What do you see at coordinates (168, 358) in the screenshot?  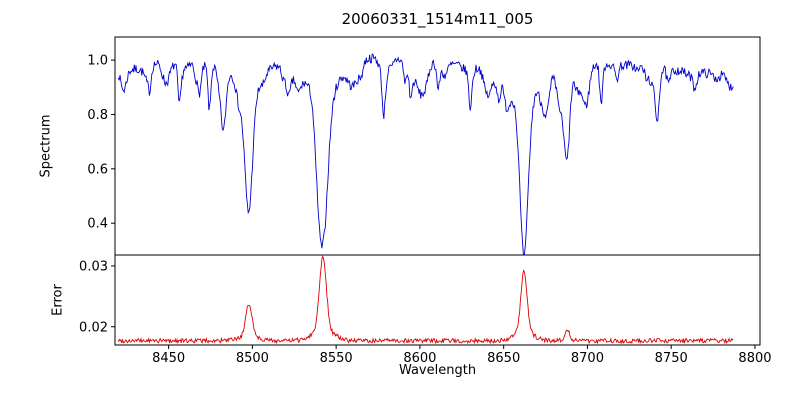 I see `x-tick-label: 8450` at bounding box center [168, 358].